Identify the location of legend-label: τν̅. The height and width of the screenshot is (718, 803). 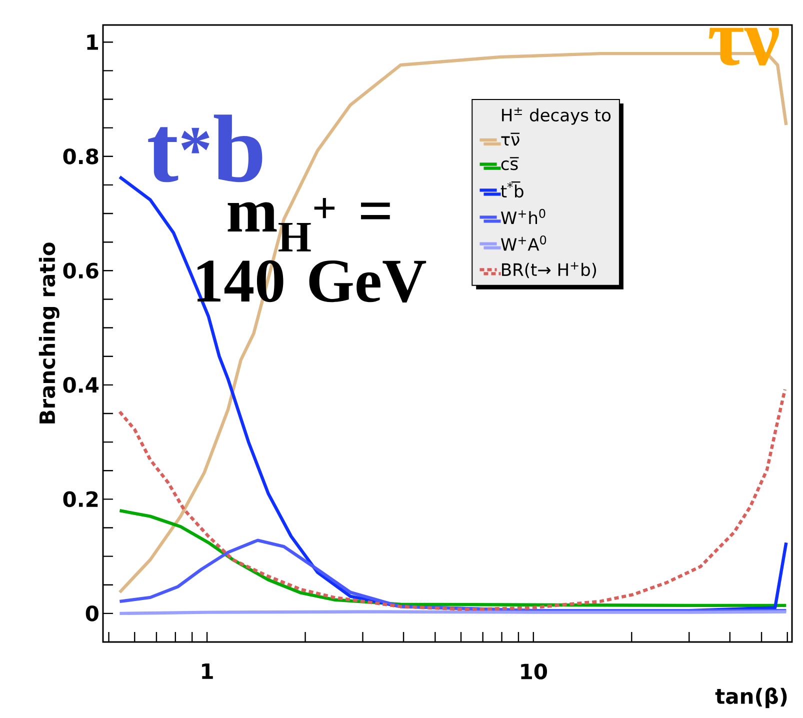
(510, 139).